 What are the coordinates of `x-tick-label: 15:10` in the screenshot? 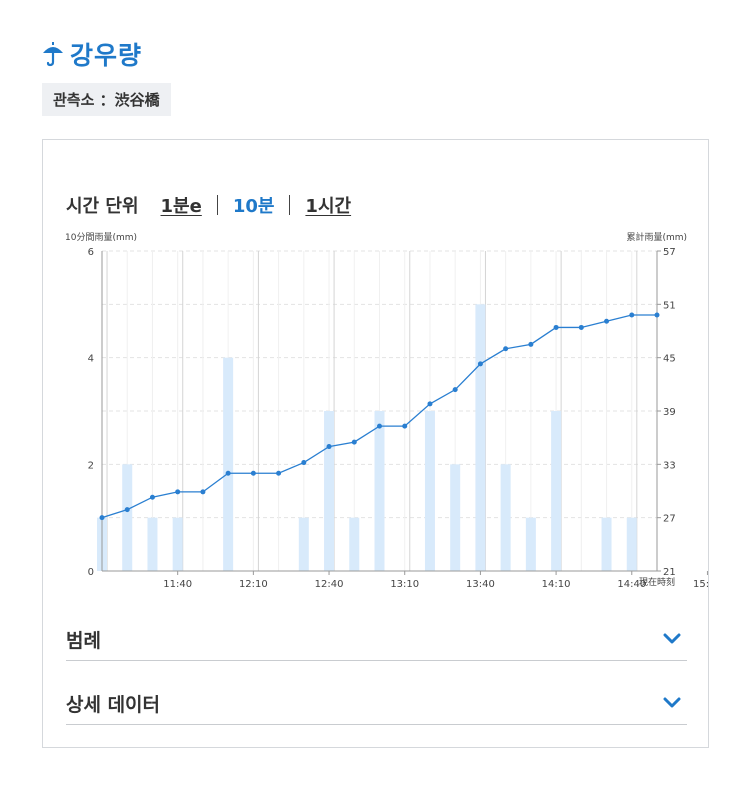 It's located at (700, 584).